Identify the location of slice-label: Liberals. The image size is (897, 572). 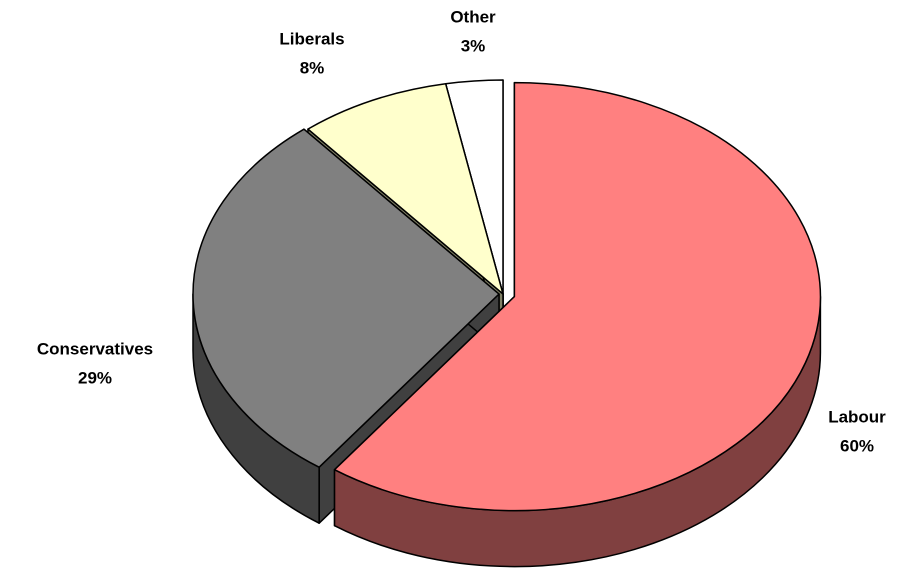
(311, 38).